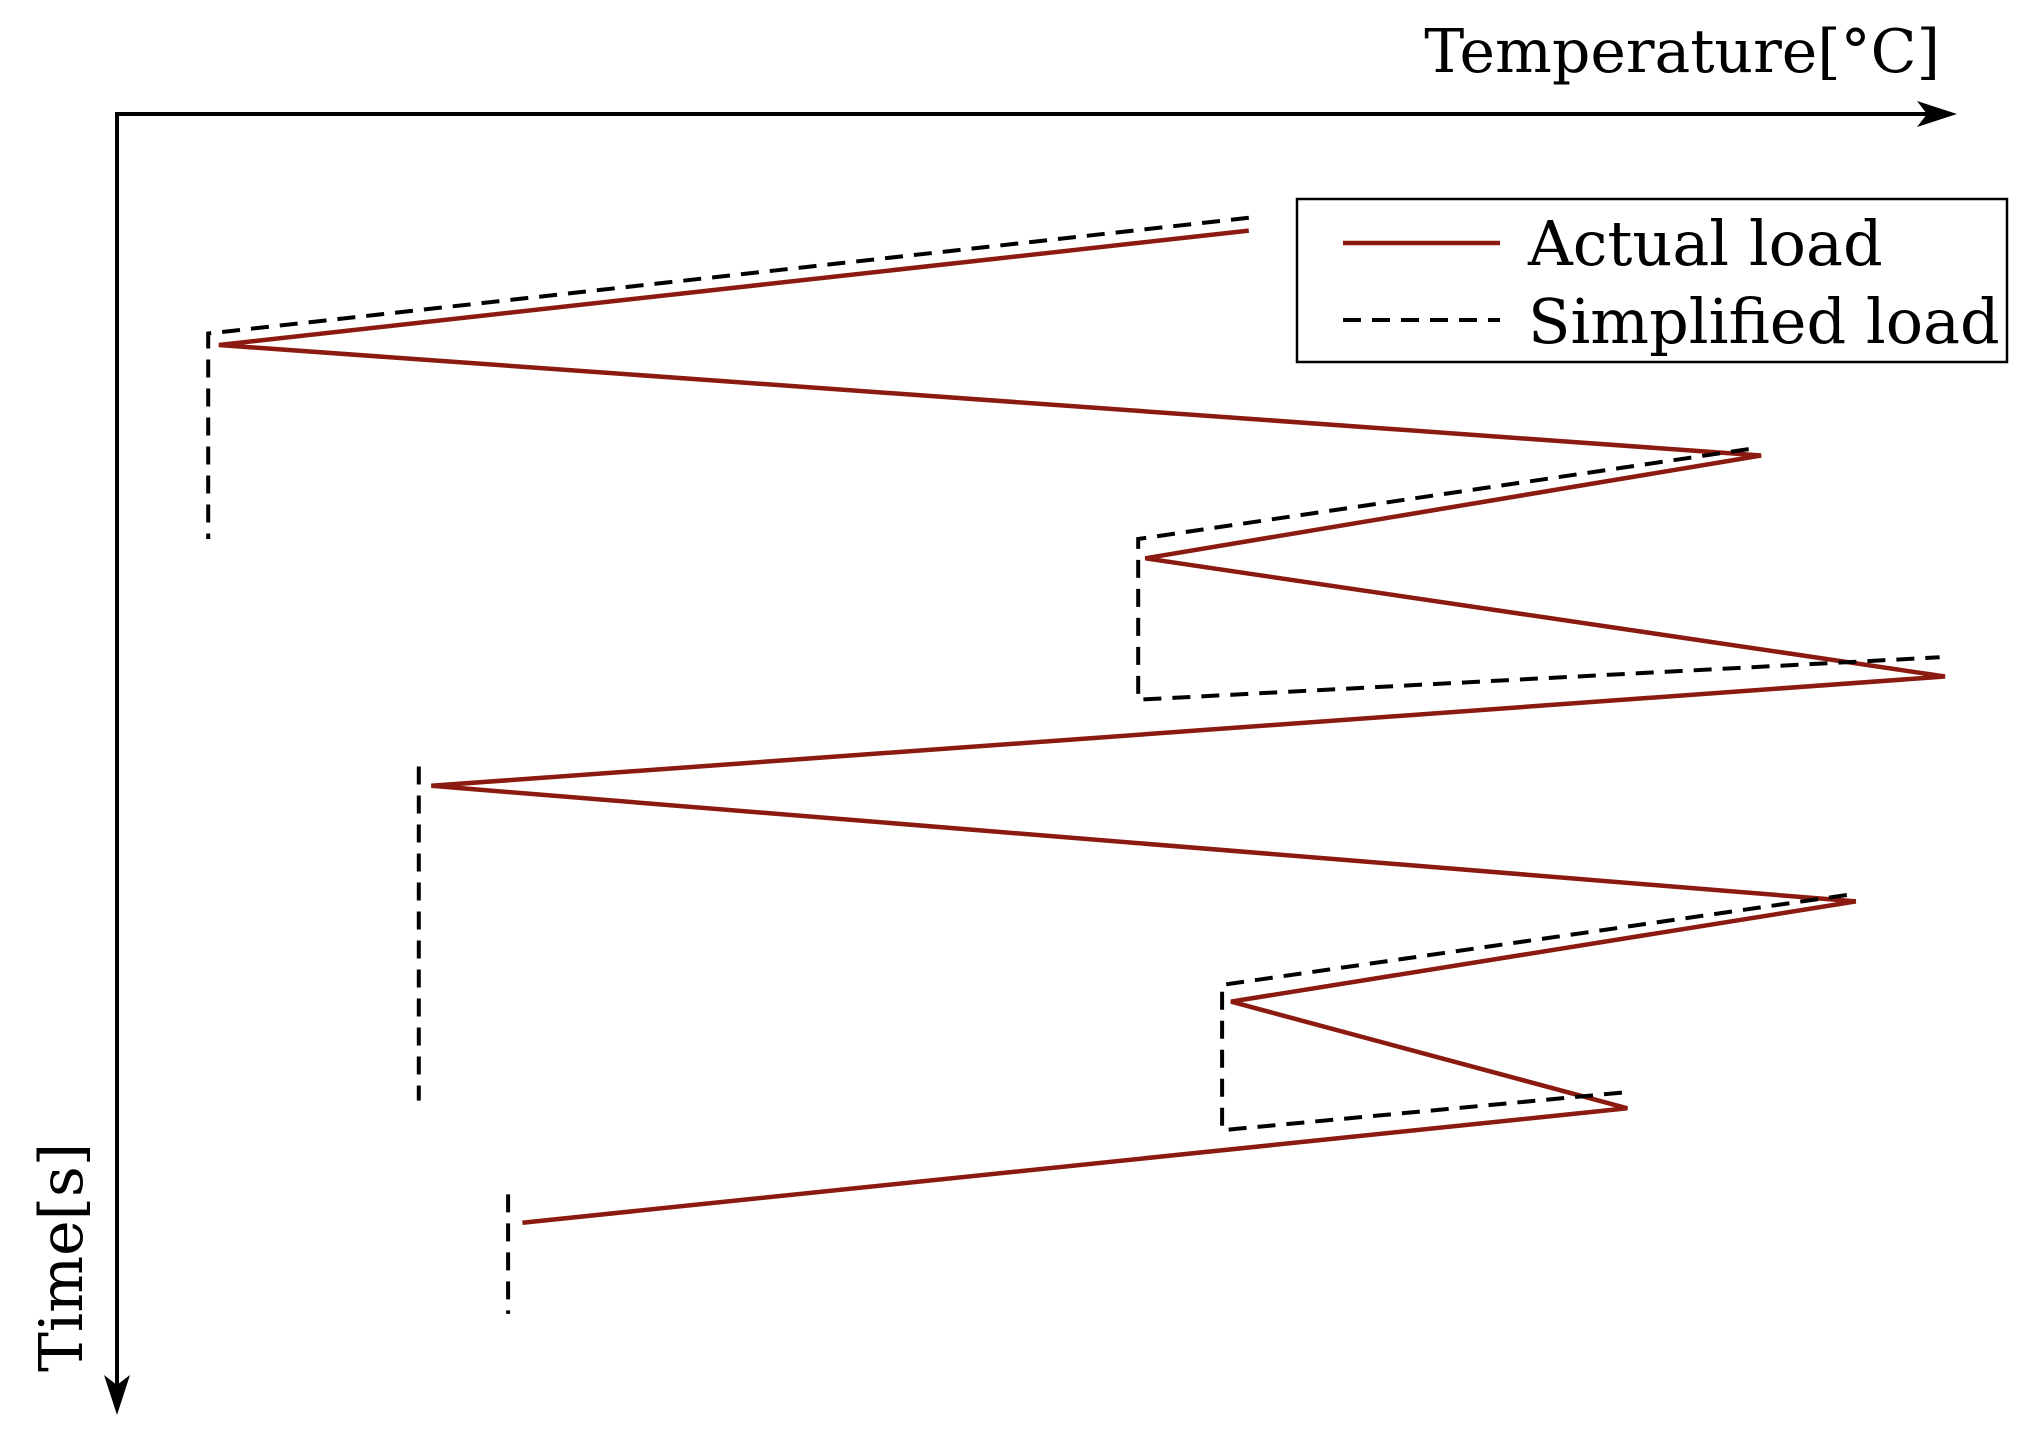 This screenshot has width=2017, height=1434. What do you see at coordinates (117, 1395) in the screenshot?
I see `y-axis-arrowhead` at bounding box center [117, 1395].